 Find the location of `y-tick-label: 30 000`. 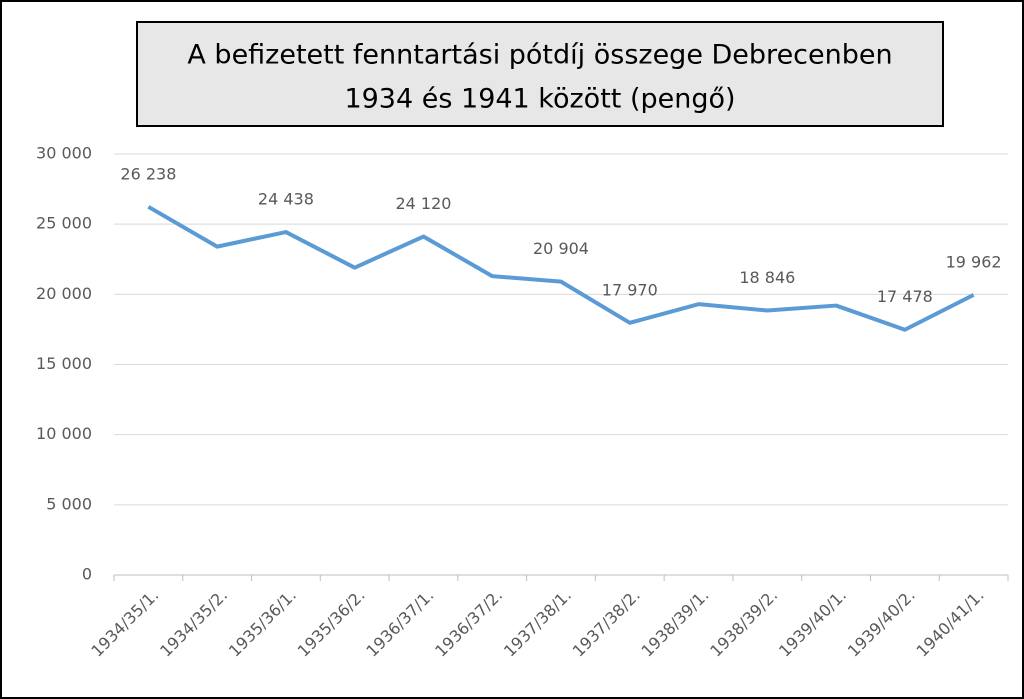

y-tick-label: 30 000 is located at coordinates (64, 153).